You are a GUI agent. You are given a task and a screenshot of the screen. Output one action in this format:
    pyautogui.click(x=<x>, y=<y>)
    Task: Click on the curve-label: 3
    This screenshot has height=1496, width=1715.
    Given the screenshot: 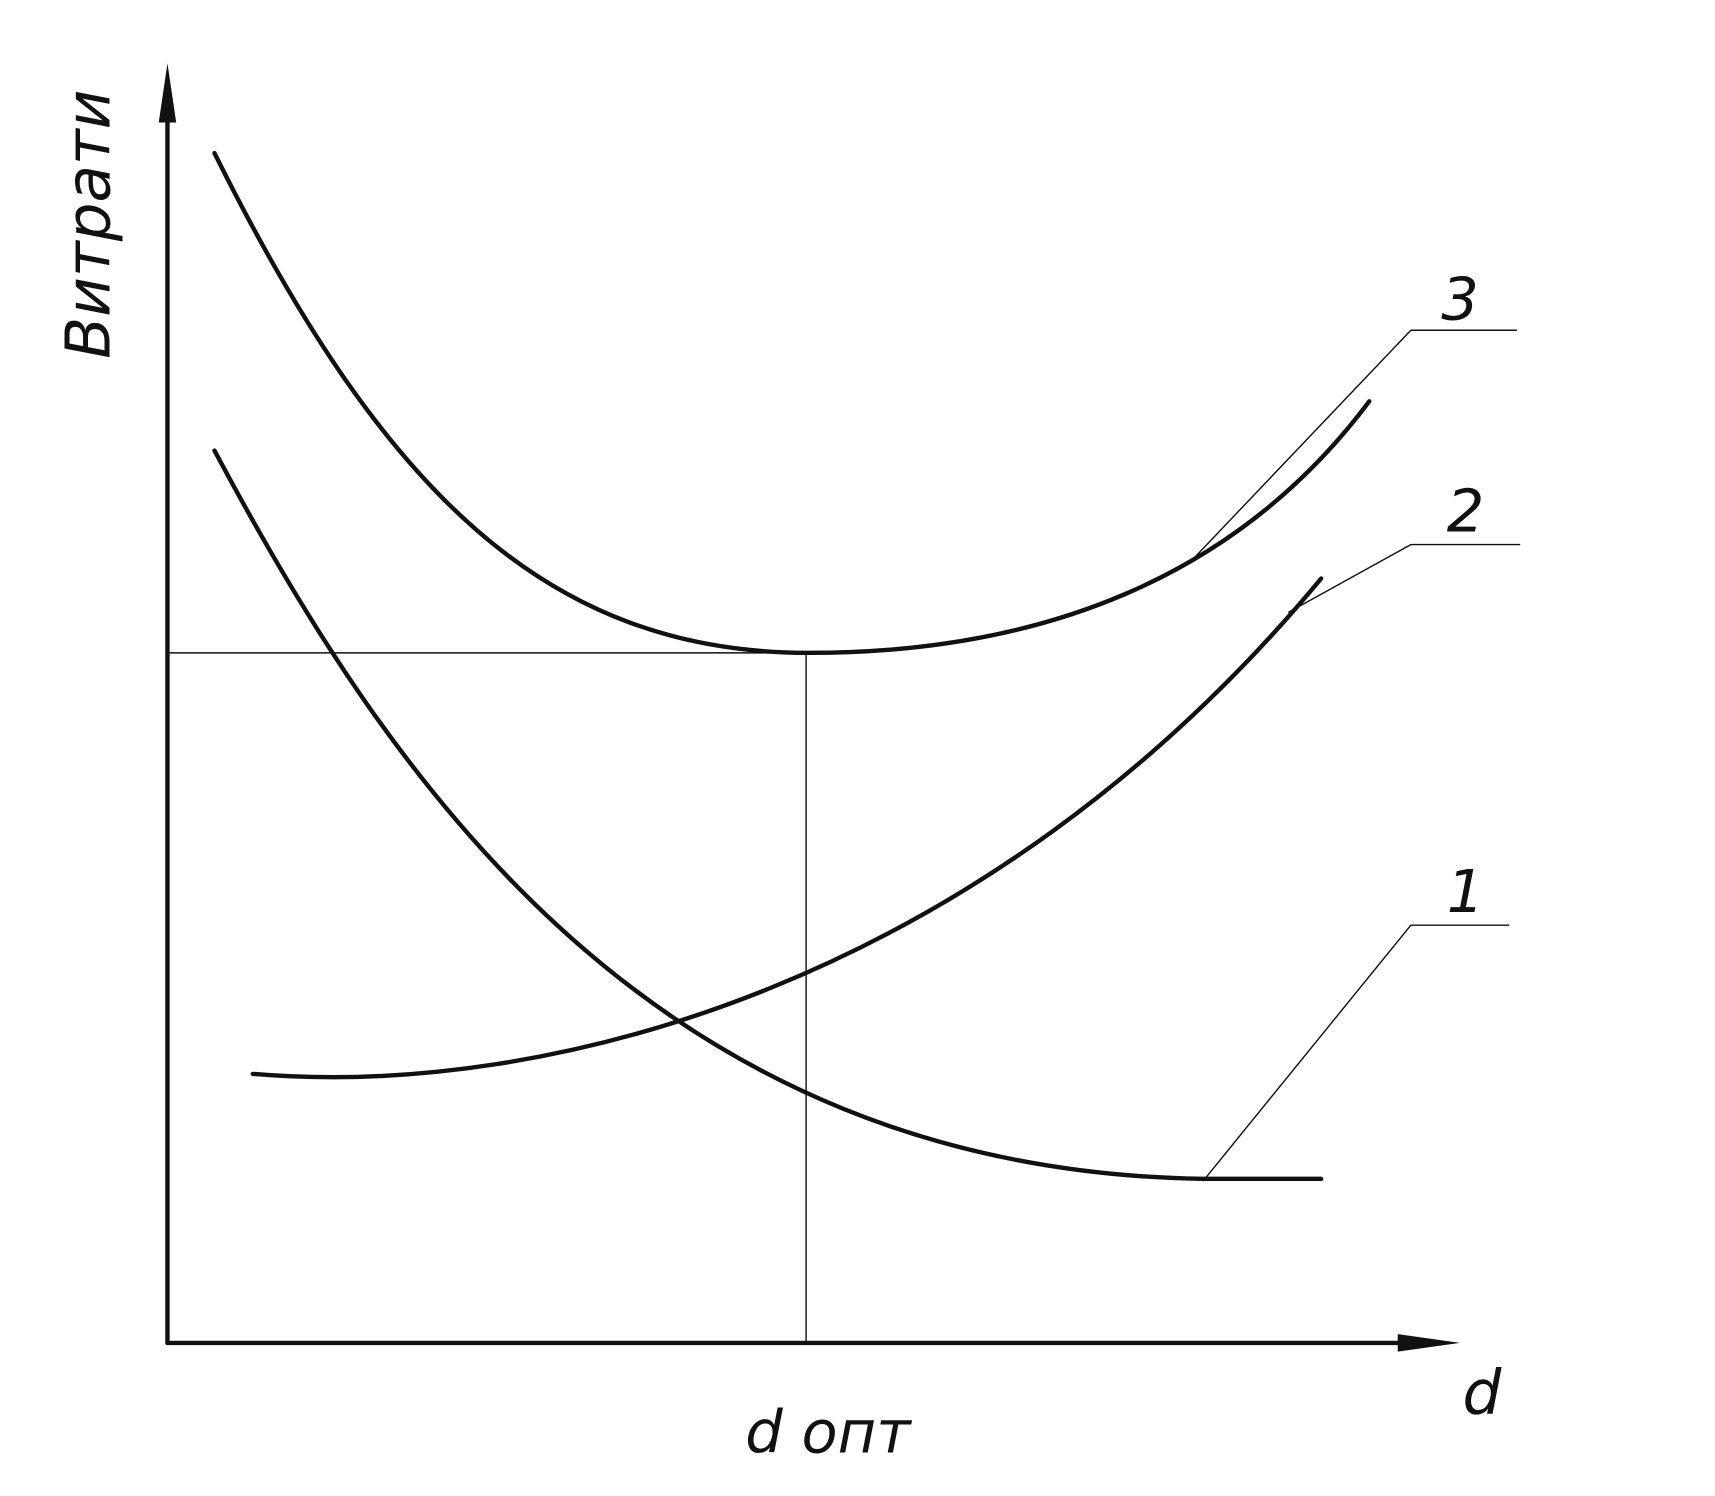 What is the action you would take?
    pyautogui.click(x=1460, y=298)
    